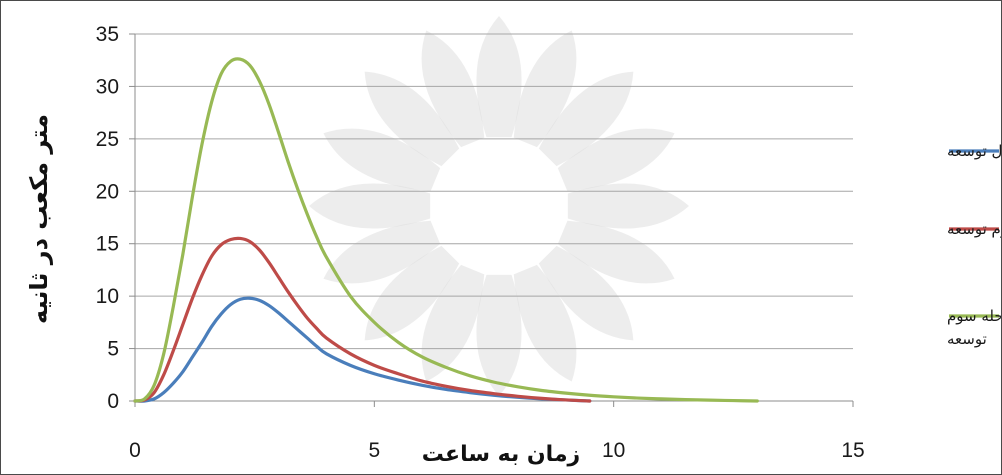 This screenshot has height=475, width=1002. What do you see at coordinates (852, 450) in the screenshot?
I see `x-tick-label: 15` at bounding box center [852, 450].